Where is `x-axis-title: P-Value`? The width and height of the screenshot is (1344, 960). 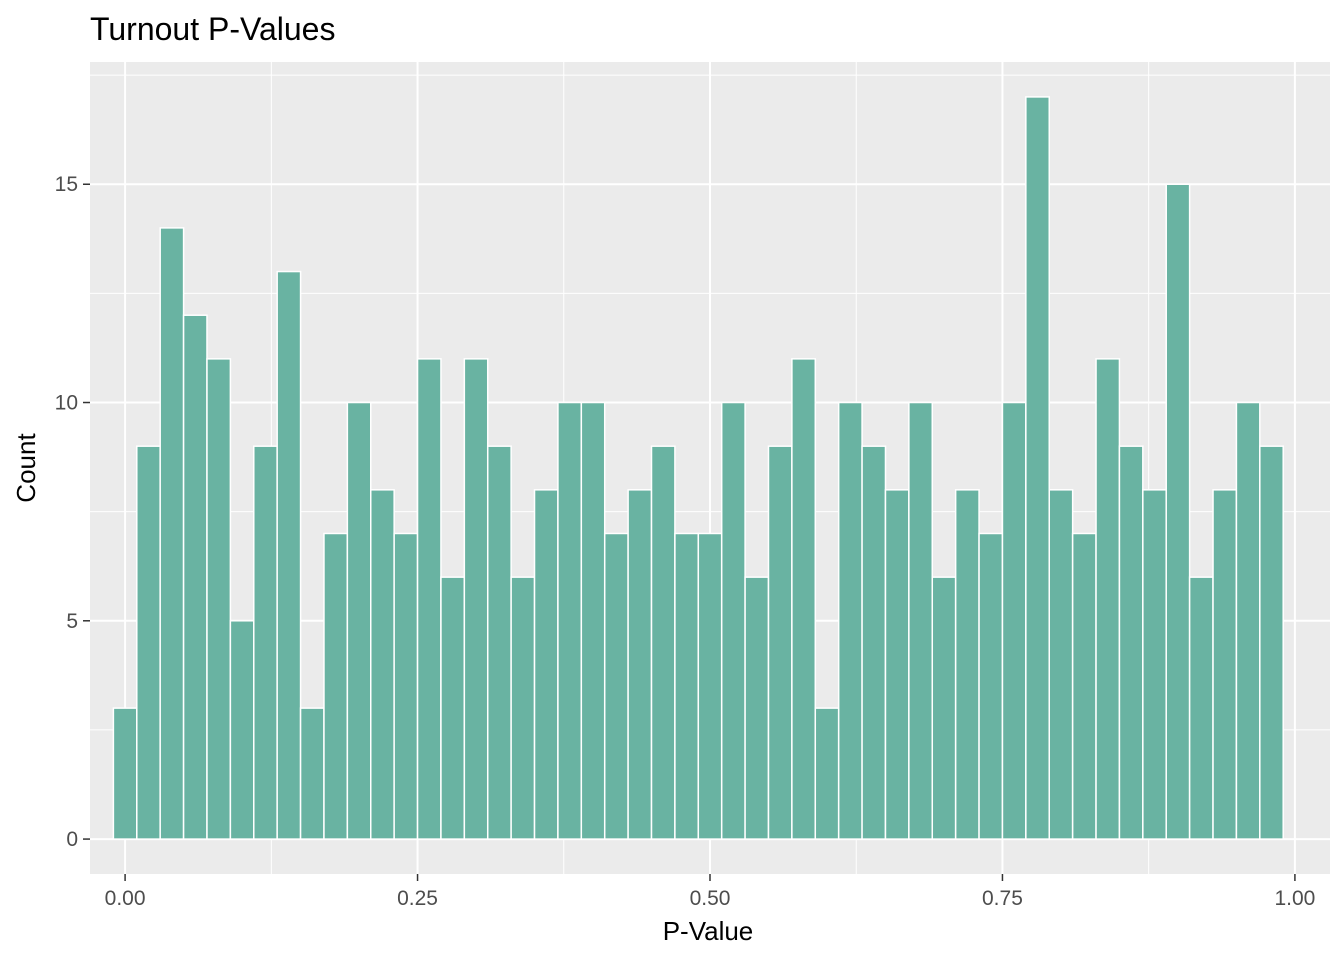 x-axis-title: P-Value is located at coordinates (708, 931).